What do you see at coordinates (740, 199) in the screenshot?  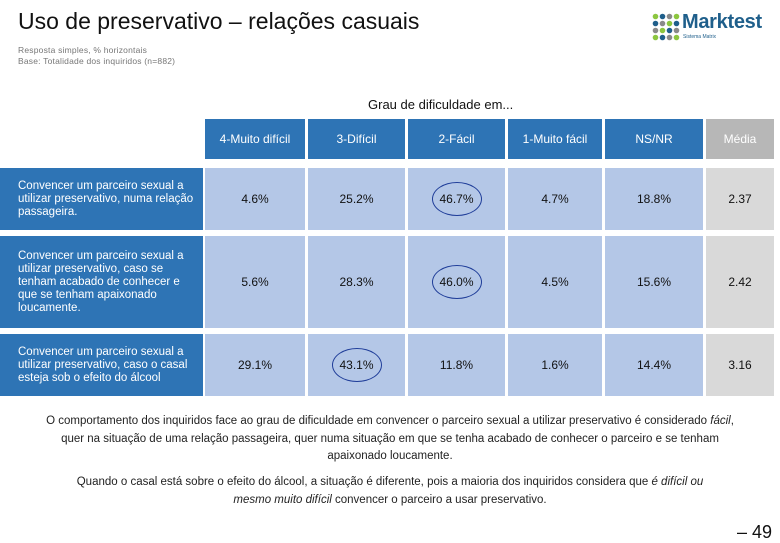 I see `table-cell: 2.37` at bounding box center [740, 199].